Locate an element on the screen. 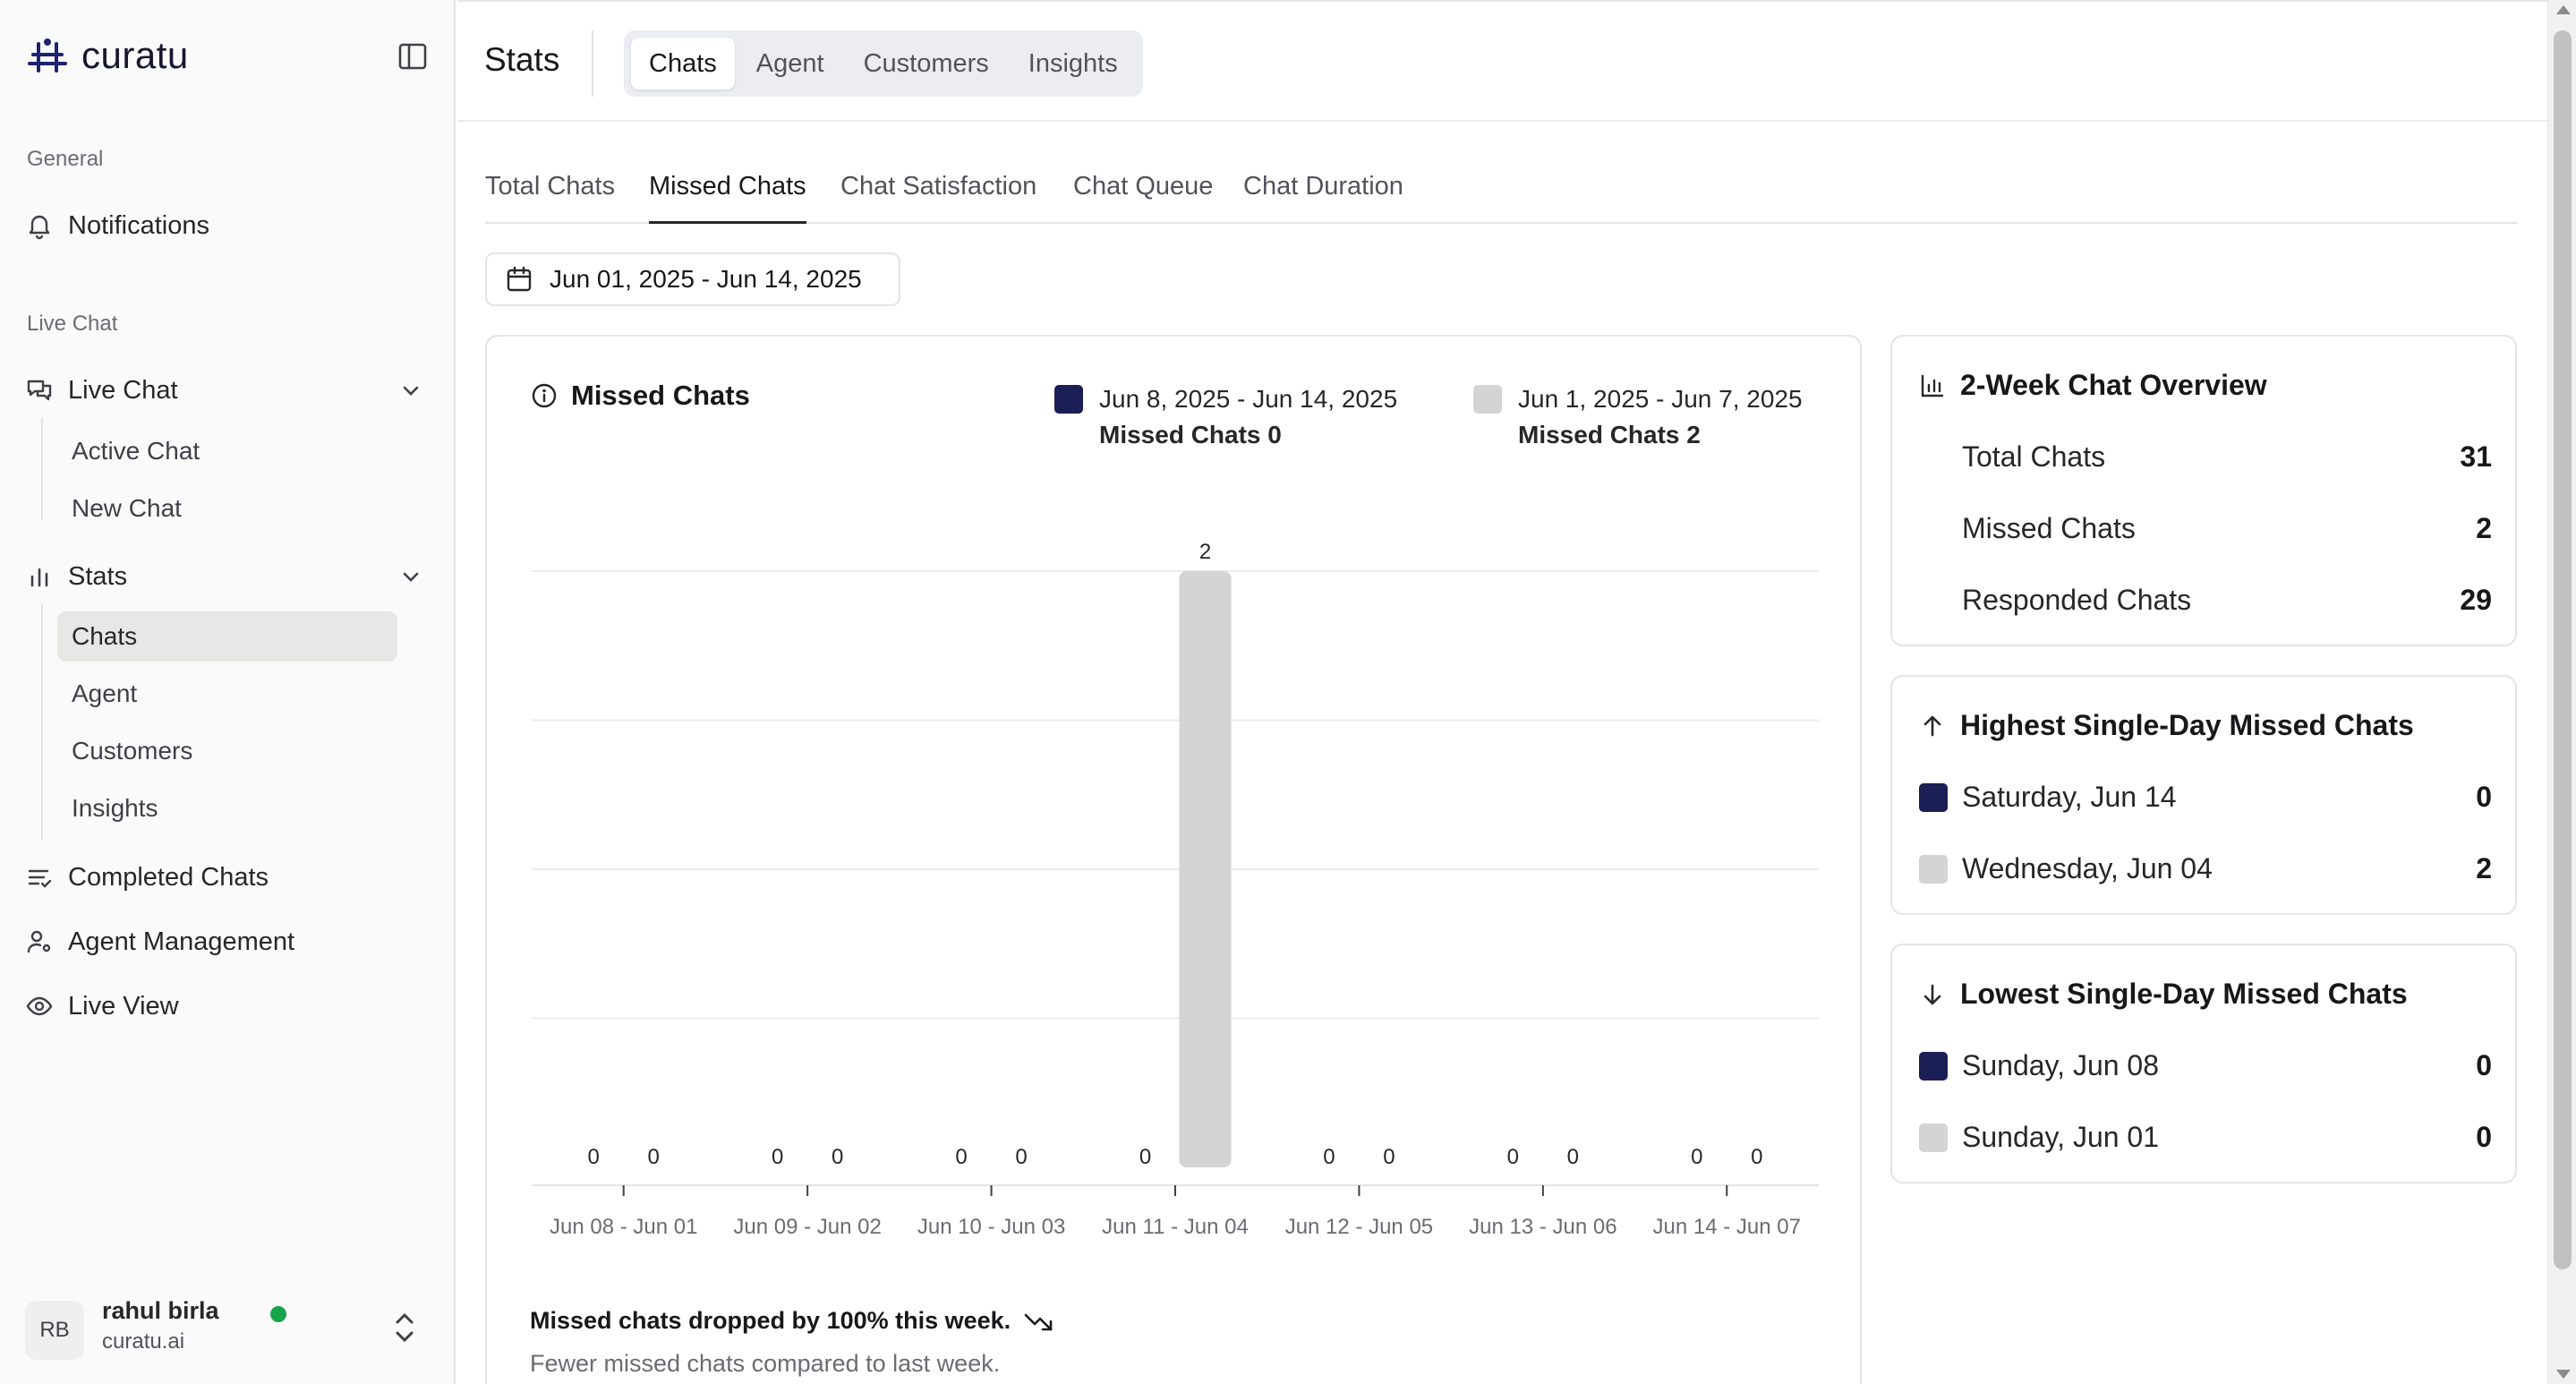  x-tick-label: Jun 11 - Jun 04 is located at coordinates (1175, 1227).